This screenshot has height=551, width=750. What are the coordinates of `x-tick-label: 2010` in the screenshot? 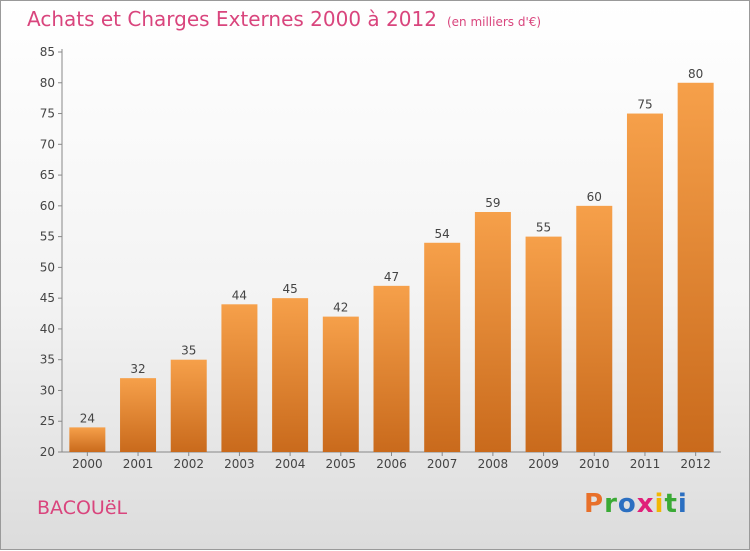 It's located at (594, 464).